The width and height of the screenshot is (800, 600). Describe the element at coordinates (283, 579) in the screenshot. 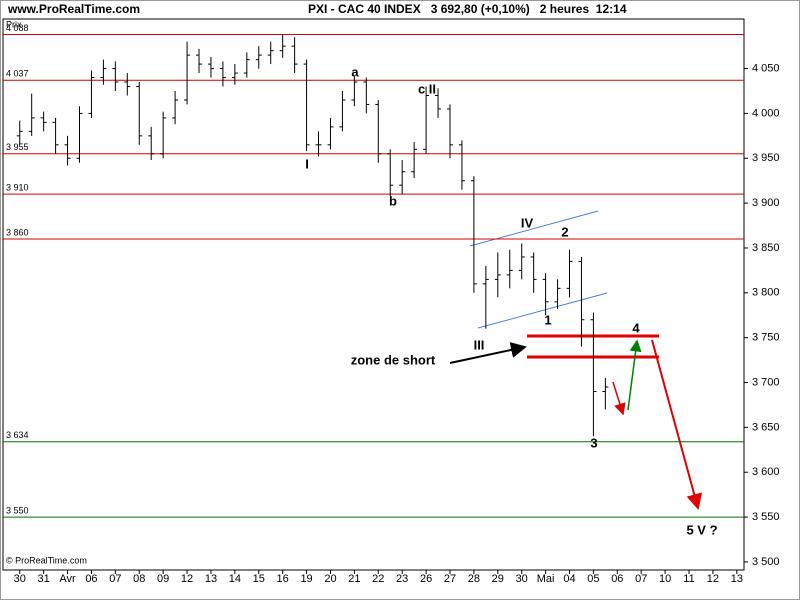

I see `x-tick-label: 16` at that location.